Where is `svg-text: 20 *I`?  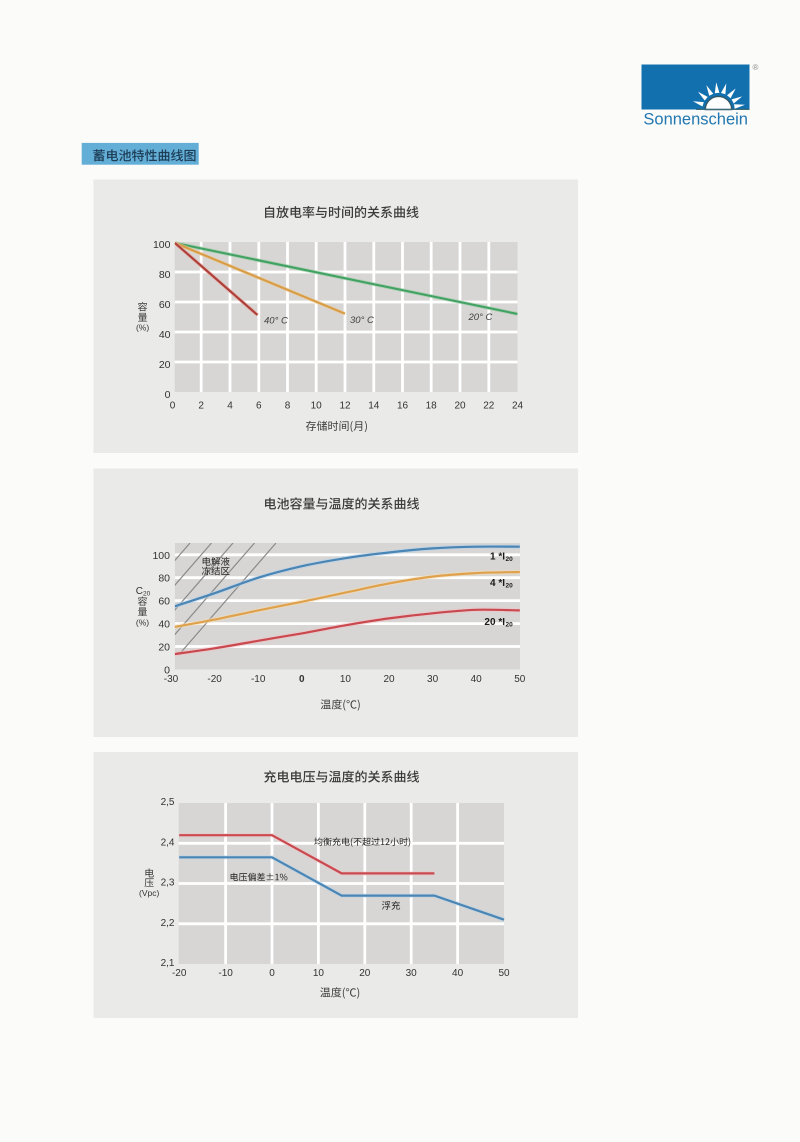
svg-text: 20 *I is located at coordinates (494, 622).